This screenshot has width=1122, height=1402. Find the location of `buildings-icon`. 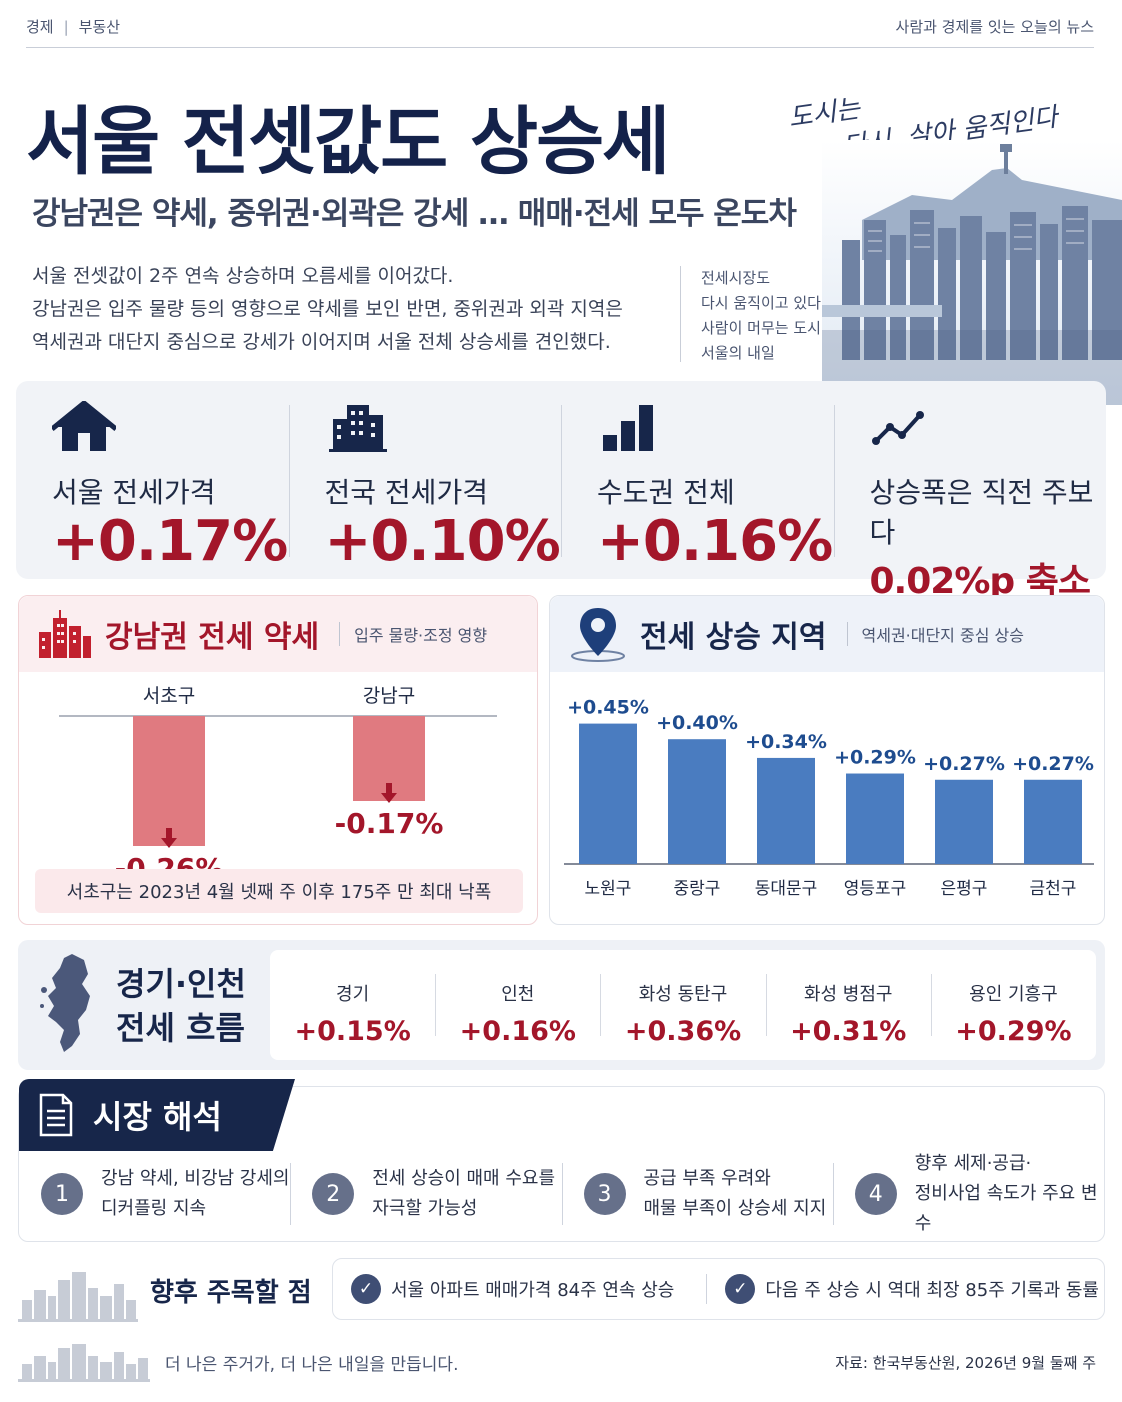

buildings-icon is located at coordinates (65, 634).